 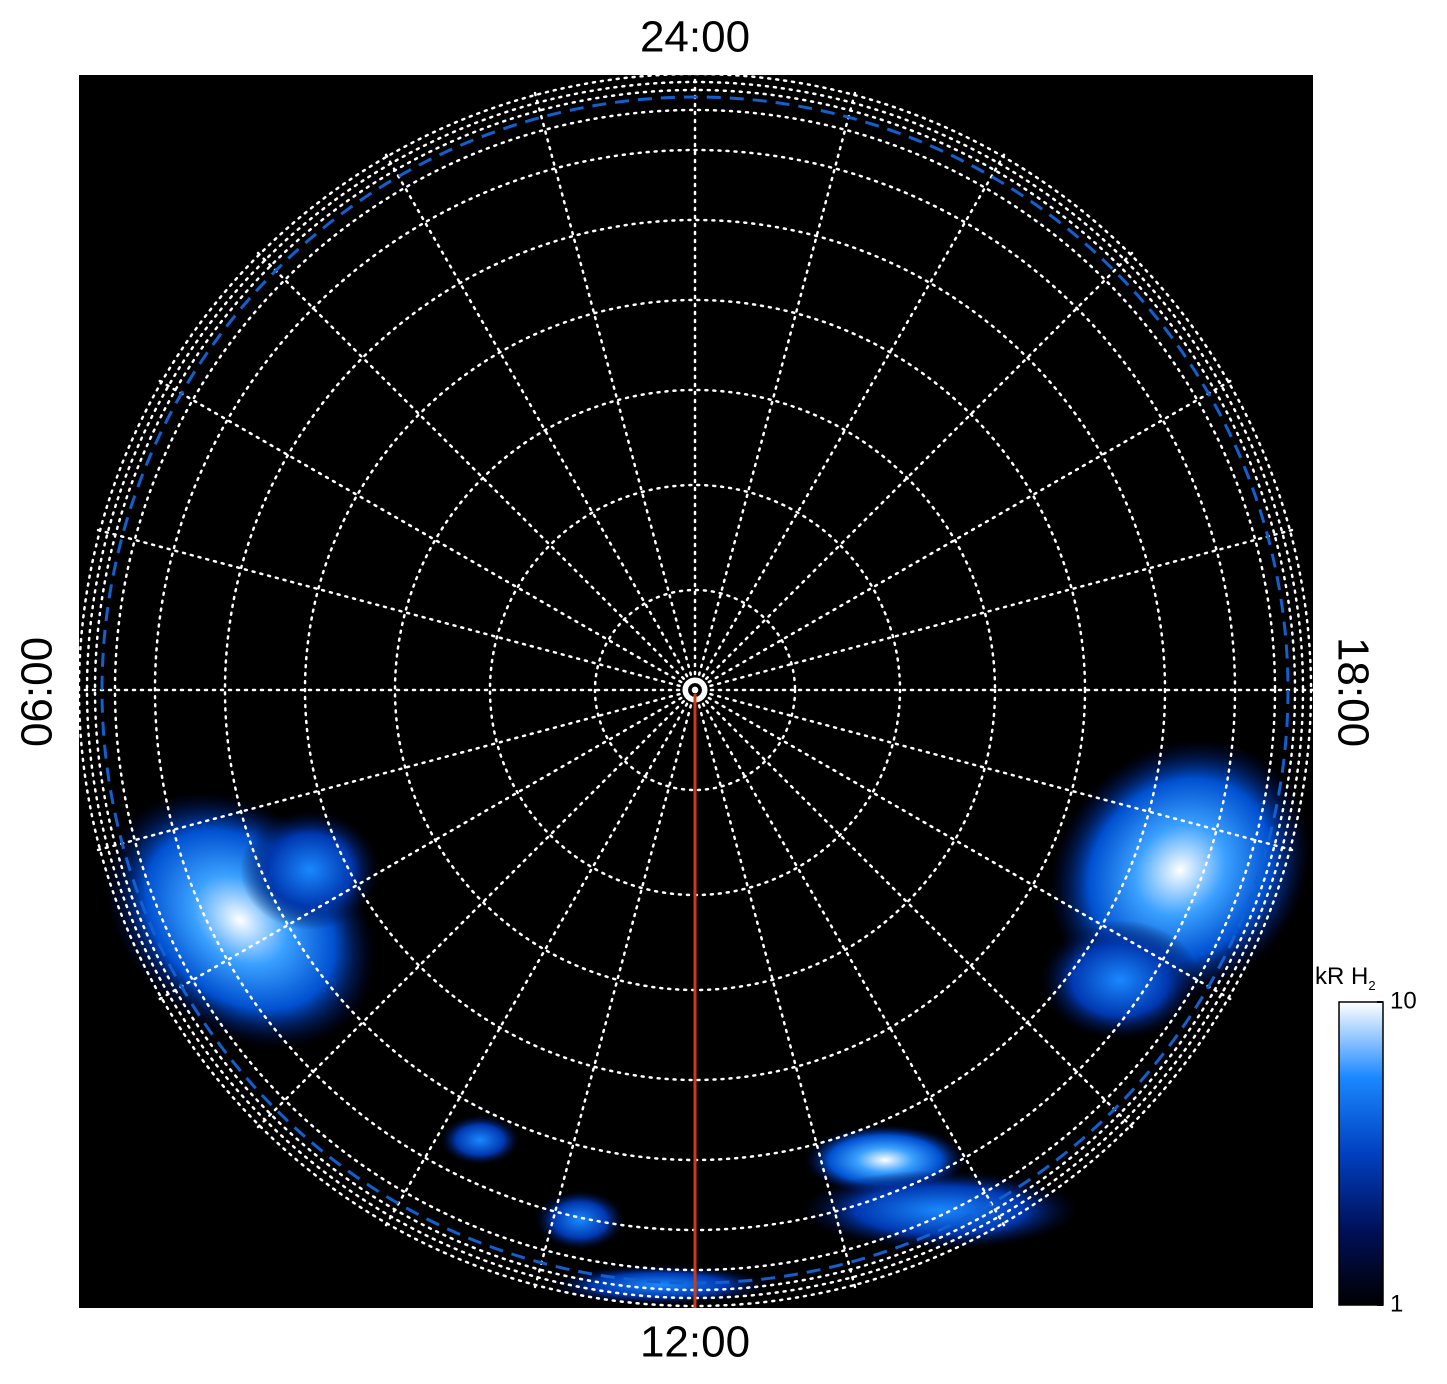 What do you see at coordinates (1396, 1303) in the screenshot?
I see `colorbar-tick-label: 1` at bounding box center [1396, 1303].